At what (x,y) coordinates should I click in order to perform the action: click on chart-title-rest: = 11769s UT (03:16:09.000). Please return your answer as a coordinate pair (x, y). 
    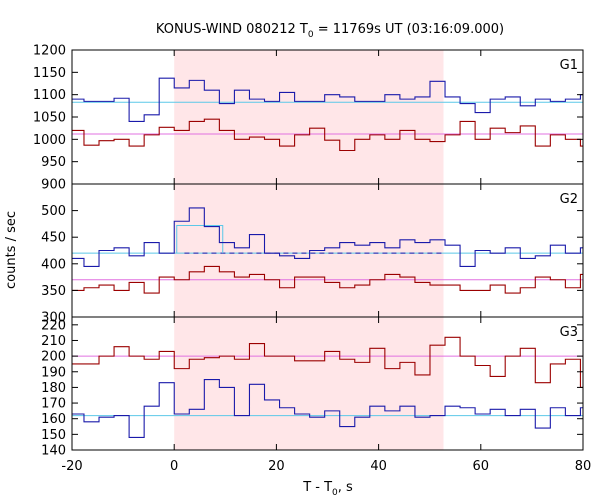
    Looking at the image, I should click on (409, 29).